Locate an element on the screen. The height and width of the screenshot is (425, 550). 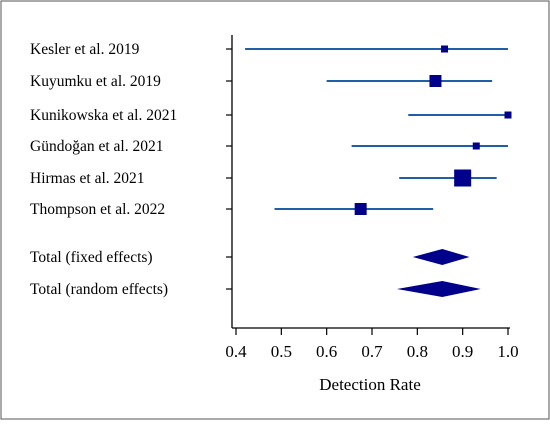
x-axis-label: Detection Rate is located at coordinates (370, 384).